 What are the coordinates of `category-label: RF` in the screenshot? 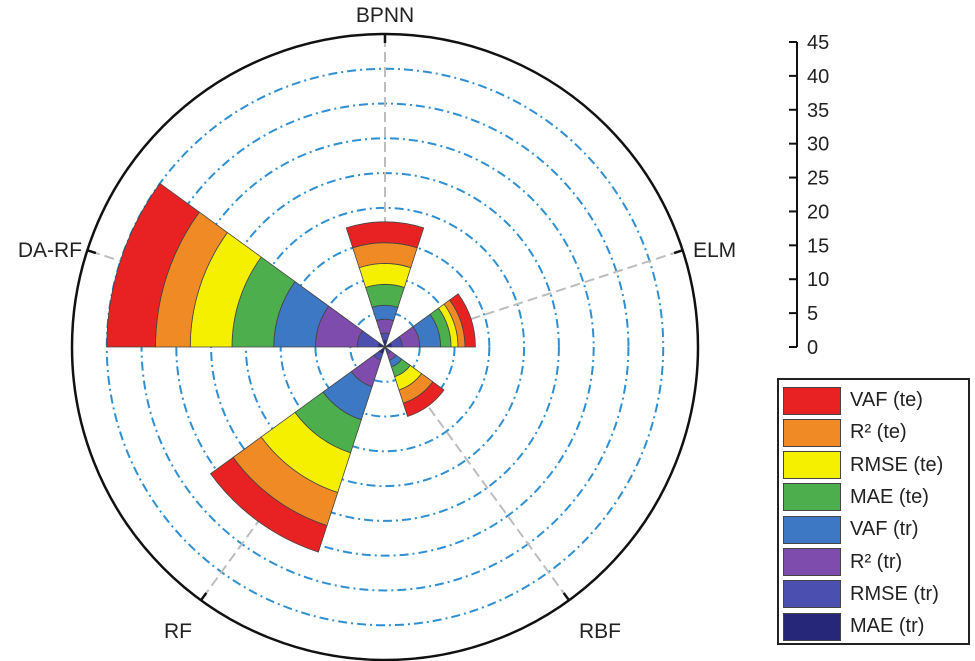 It's located at (178, 631).